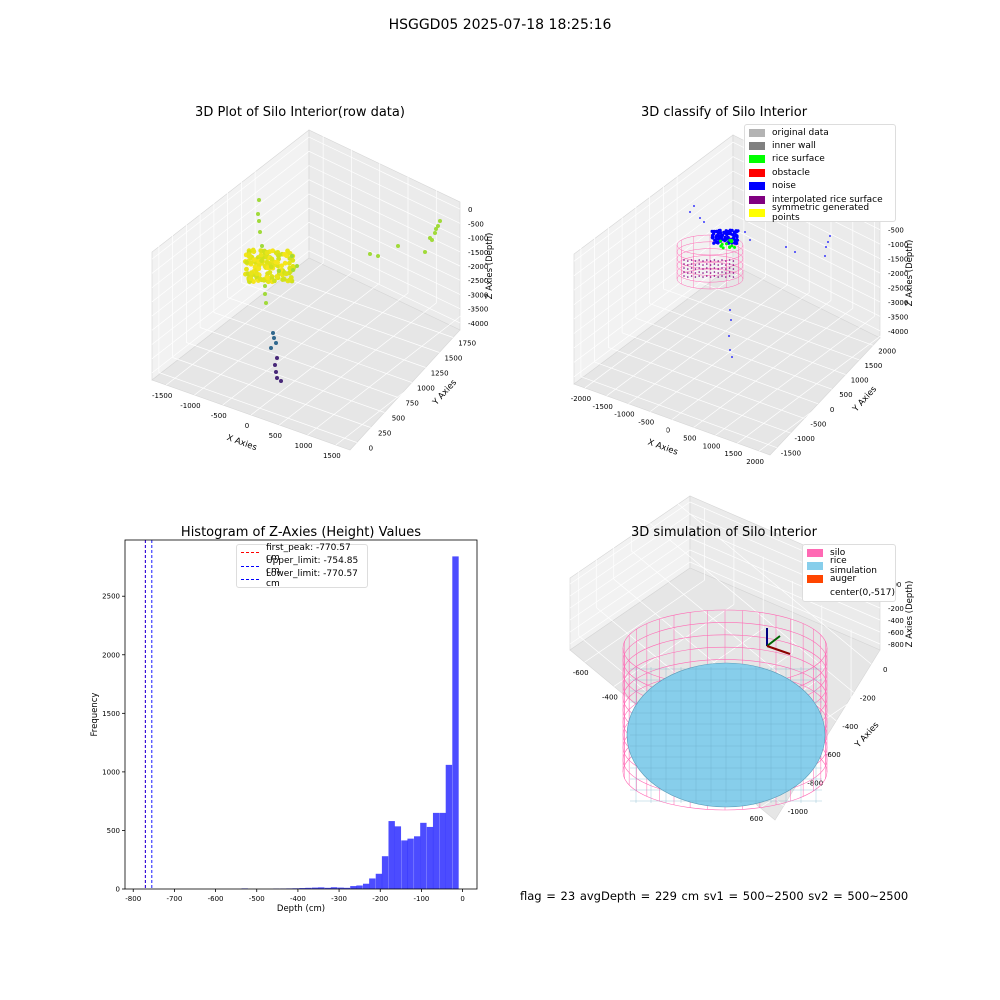 The height and width of the screenshot is (1000, 1000). I want to click on z-tick-label: -1000, so click(478, 239).